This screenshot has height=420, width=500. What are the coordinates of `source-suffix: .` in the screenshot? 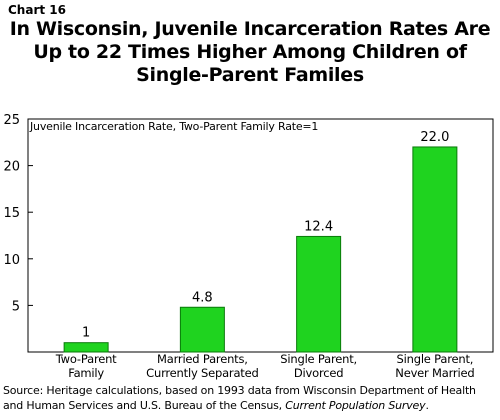 It's located at (427, 405).